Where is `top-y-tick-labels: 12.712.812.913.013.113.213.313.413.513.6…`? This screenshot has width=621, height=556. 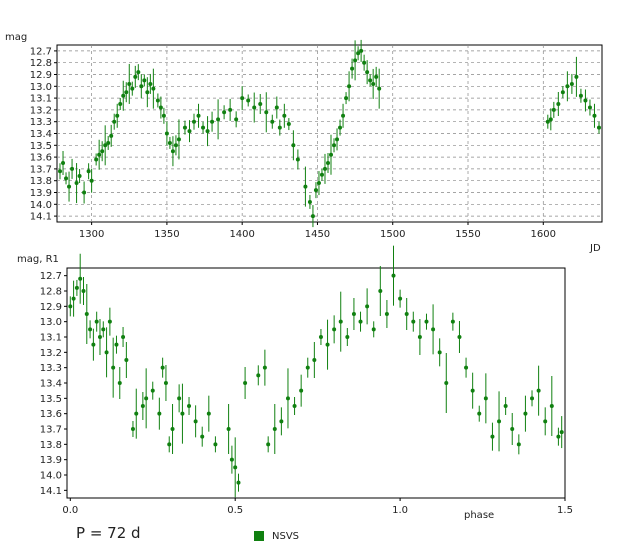
top-y-tick-labels: 12.712.812.913.013.113.213.313.413.513.6… is located at coordinates (43, 134).